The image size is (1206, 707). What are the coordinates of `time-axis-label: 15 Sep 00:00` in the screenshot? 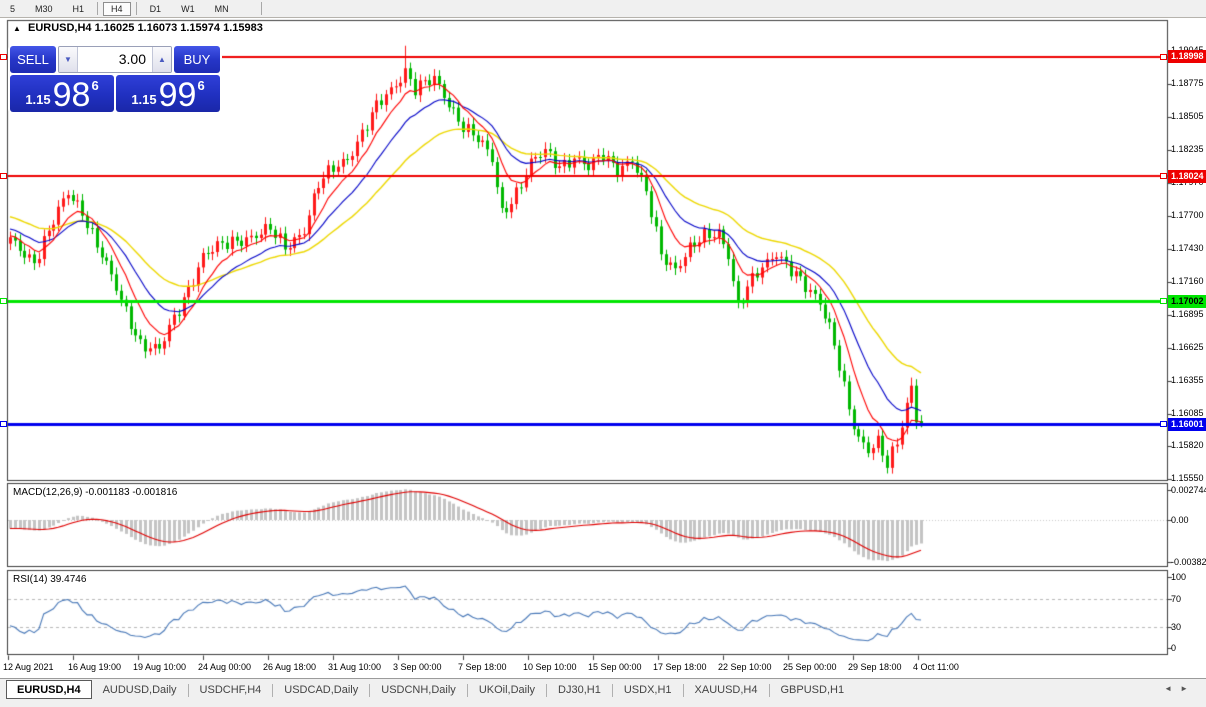 It's located at (615, 667).